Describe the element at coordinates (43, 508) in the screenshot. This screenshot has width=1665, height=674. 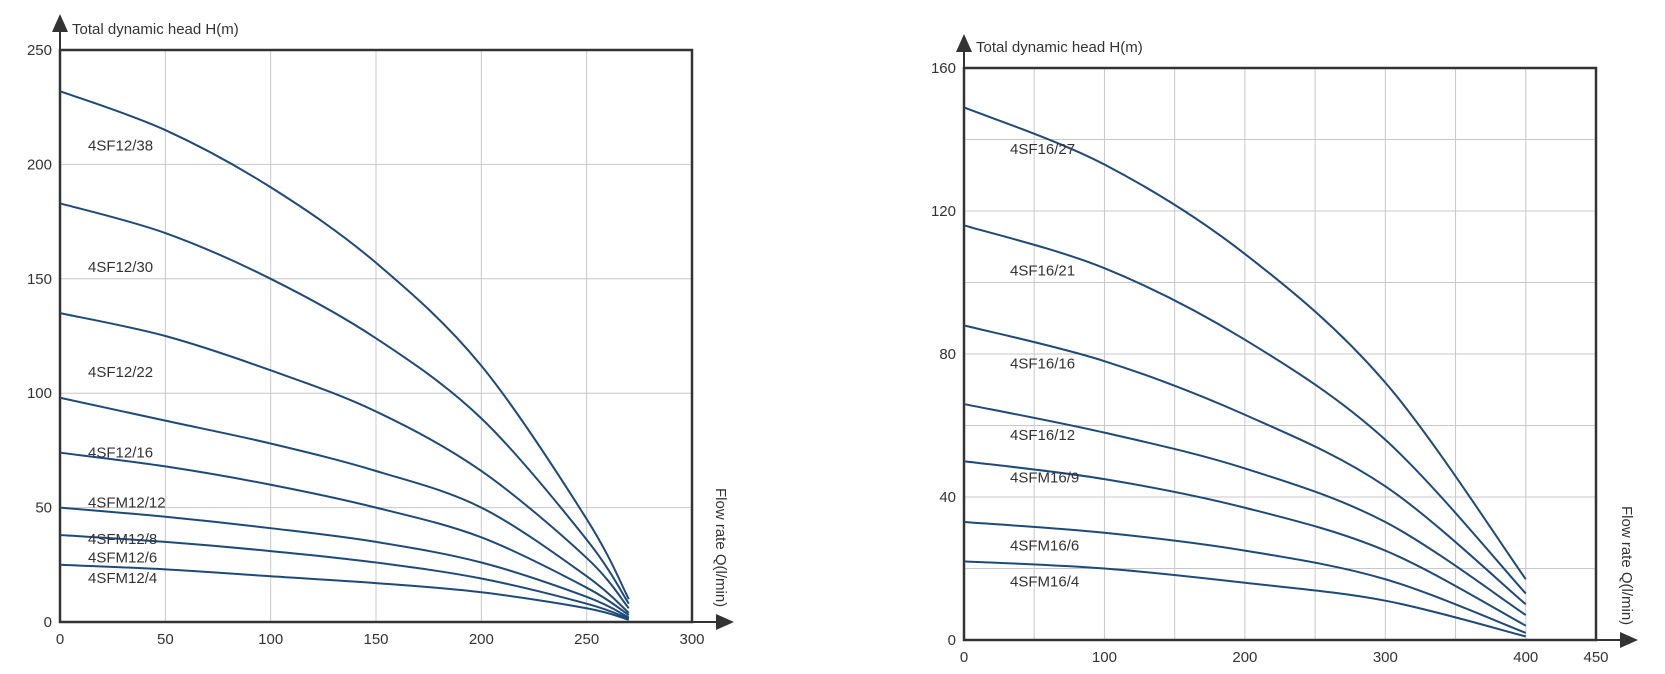
I see `y-tick-label: 50` at that location.